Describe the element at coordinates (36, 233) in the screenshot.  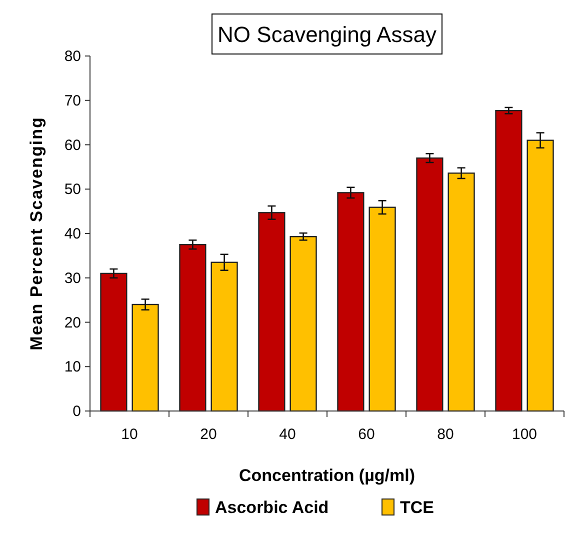
I see `y-axis-title: Mean Percent Scavenging` at that location.